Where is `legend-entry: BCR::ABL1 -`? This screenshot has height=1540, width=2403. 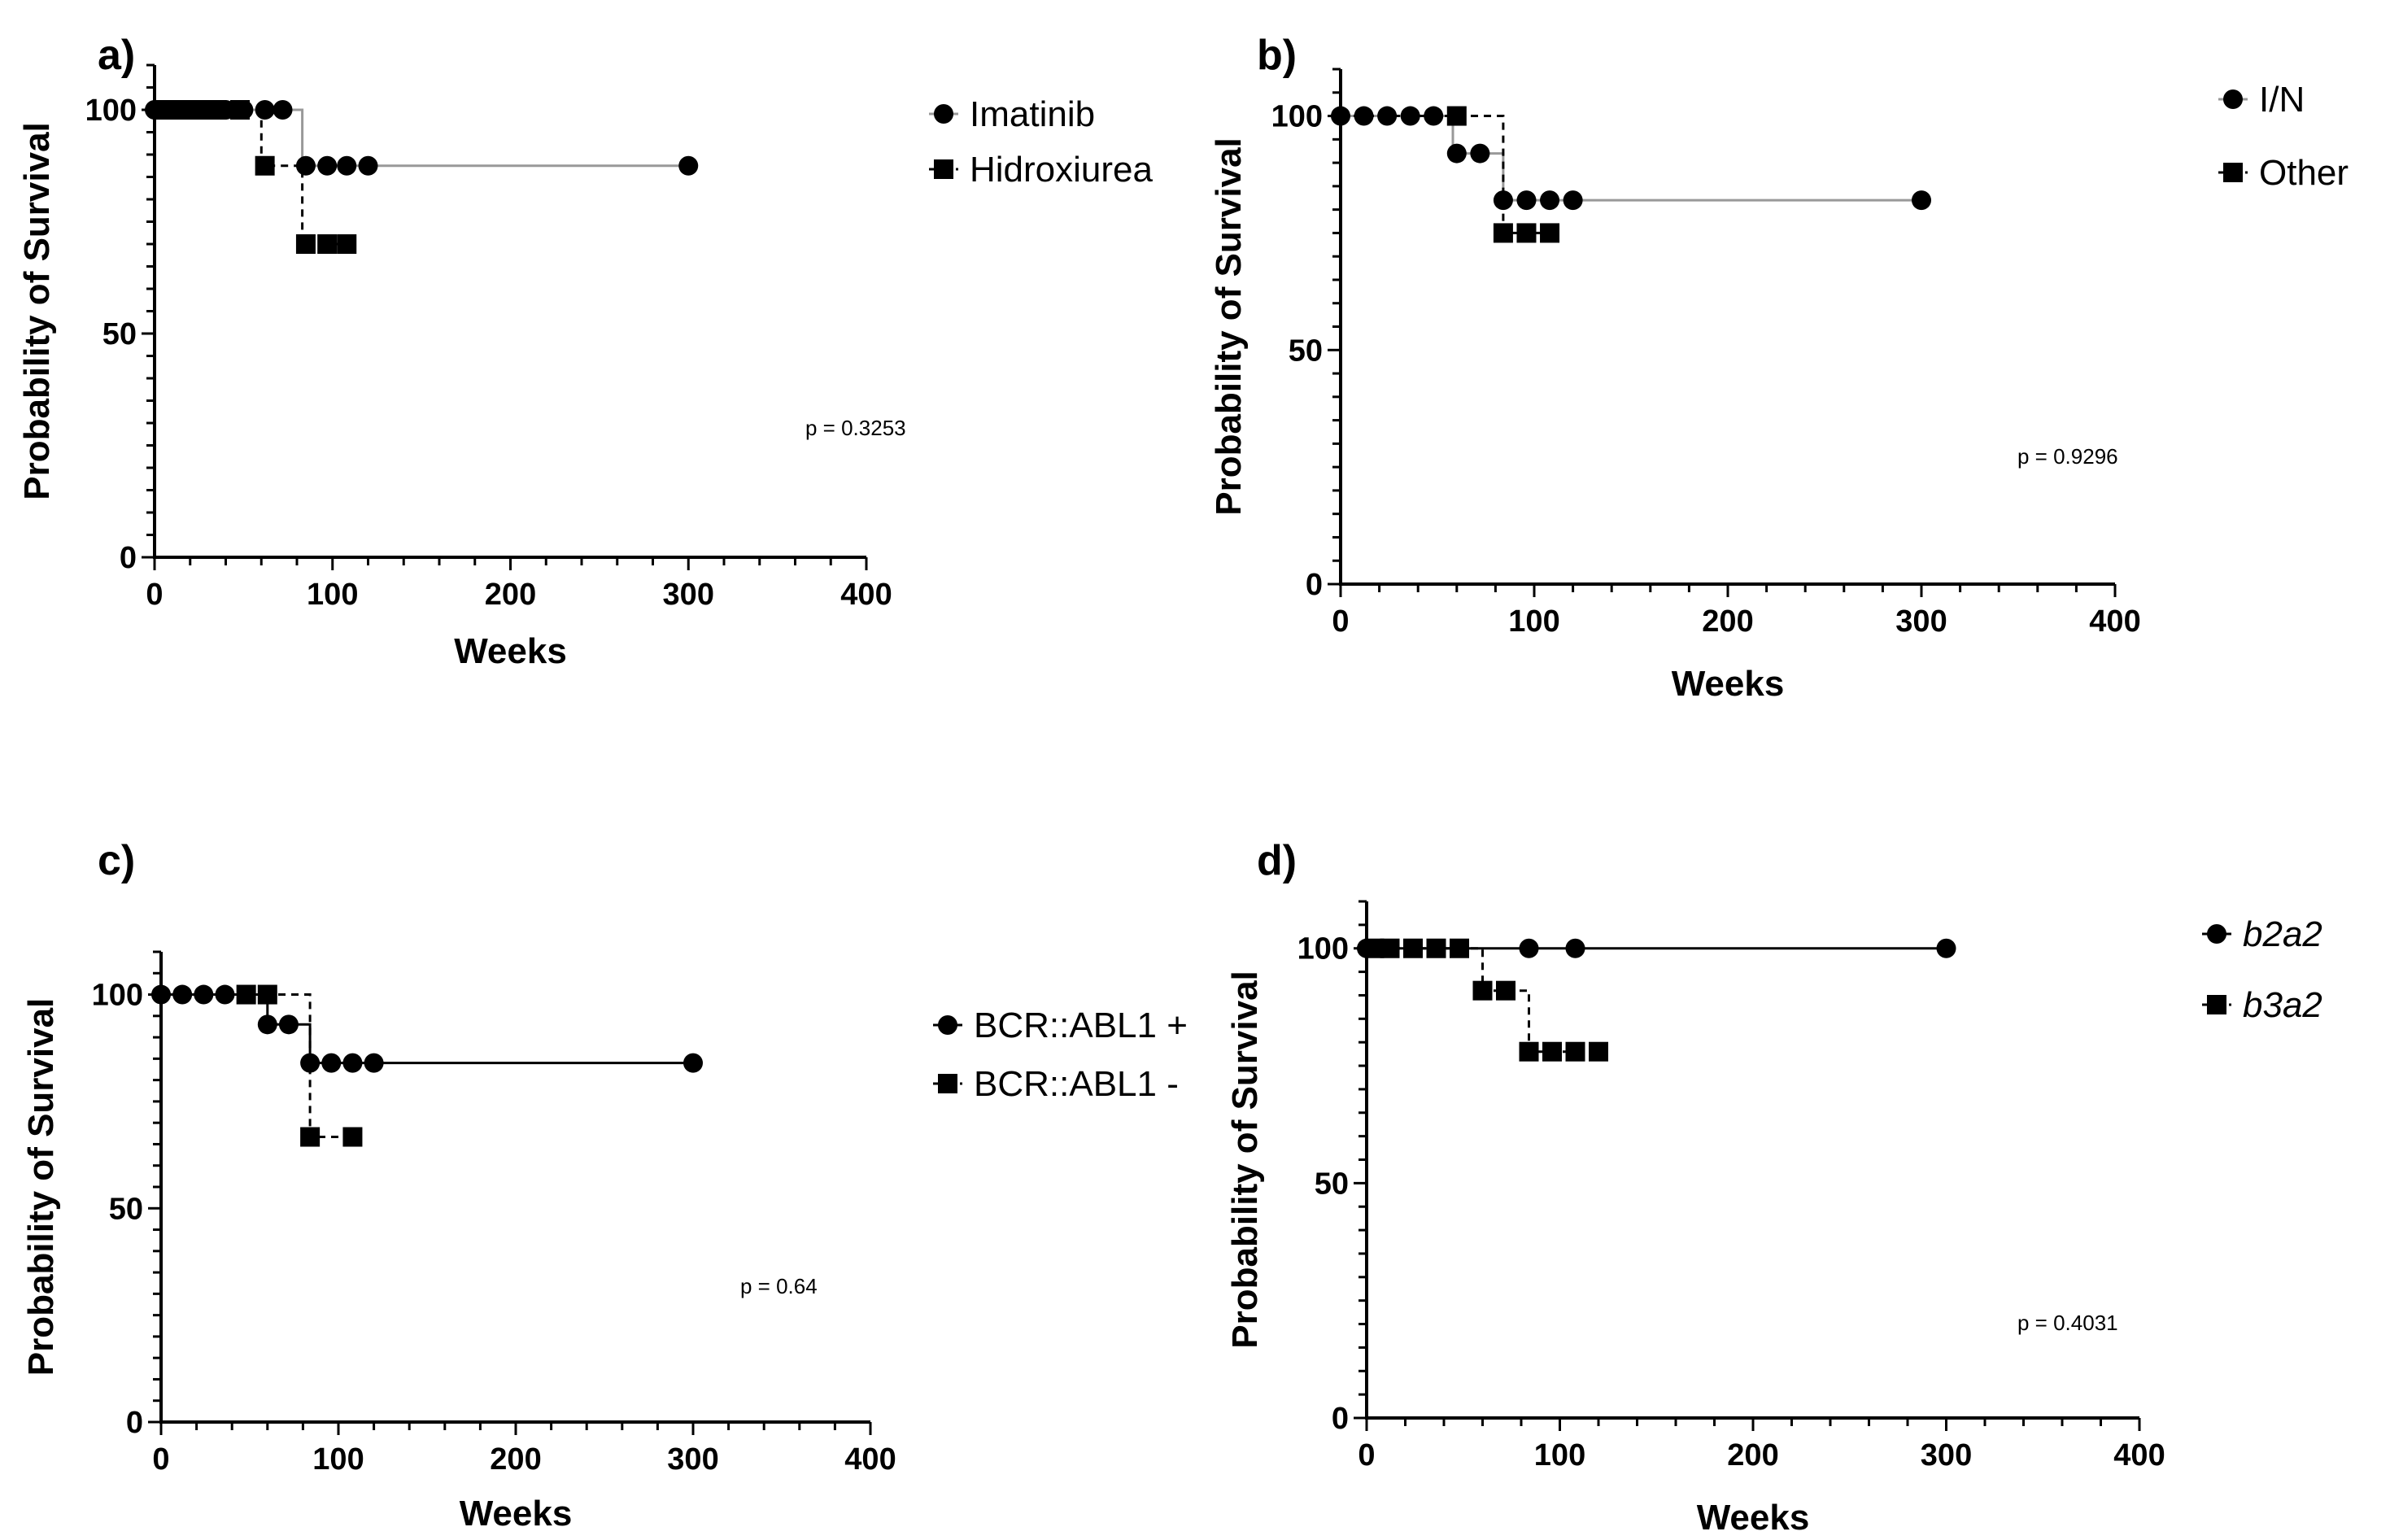 legend-entry: BCR::ABL1 - is located at coordinates (1056, 1084).